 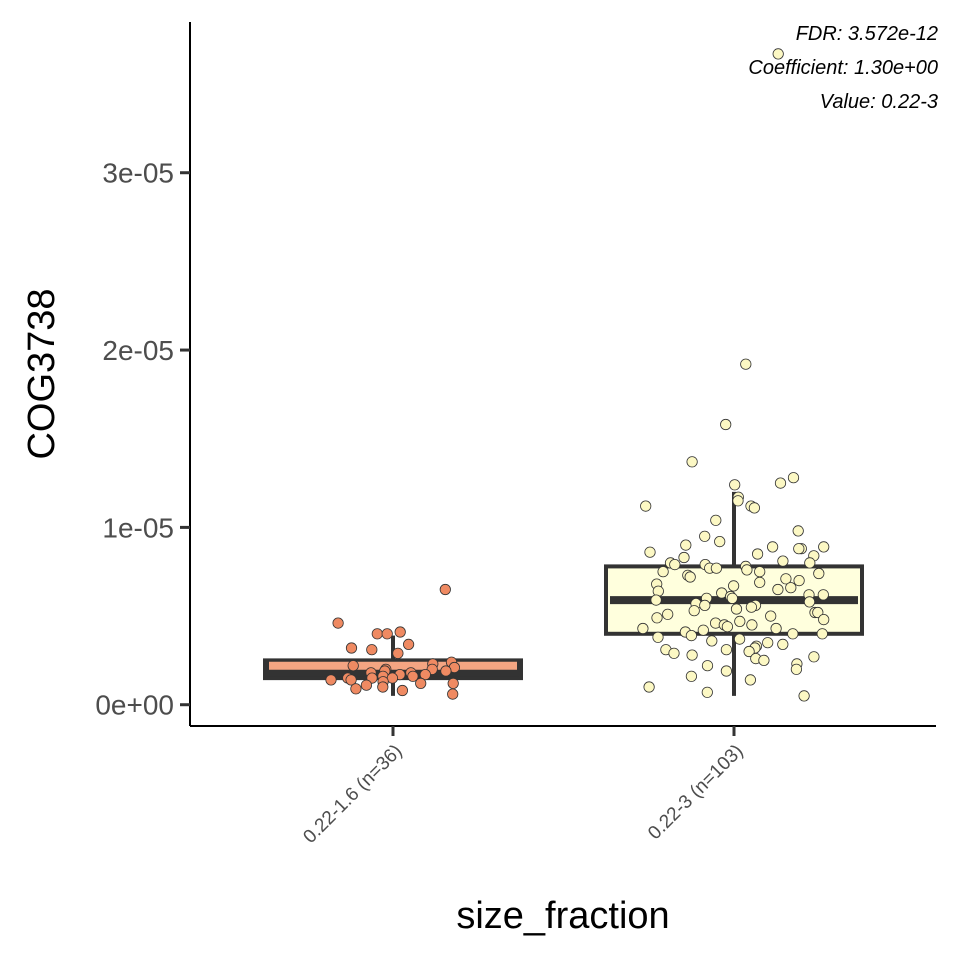 I want to click on x-tick-label: 0.22-3 (n=103), so click(x=695, y=792).